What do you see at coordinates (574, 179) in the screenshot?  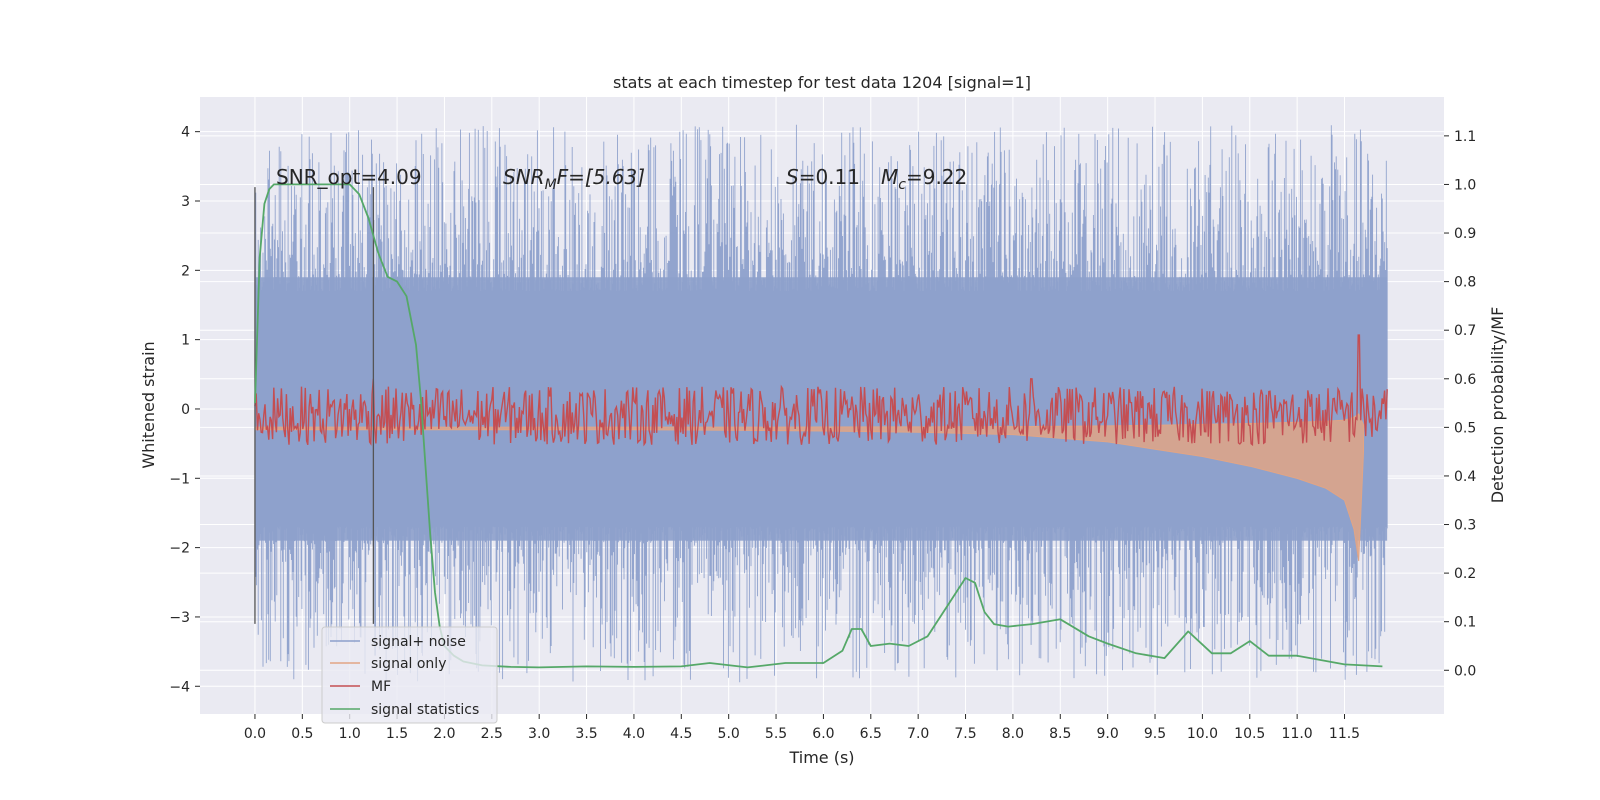 I see `annotation-snr-mf: SNRMF=[5.63]` at bounding box center [574, 179].